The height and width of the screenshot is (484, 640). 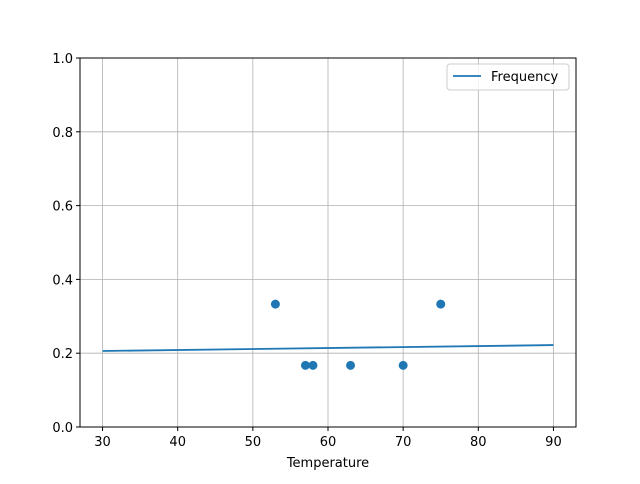 What do you see at coordinates (62, 207) in the screenshot?
I see `y-tick-label: 0.6` at bounding box center [62, 207].